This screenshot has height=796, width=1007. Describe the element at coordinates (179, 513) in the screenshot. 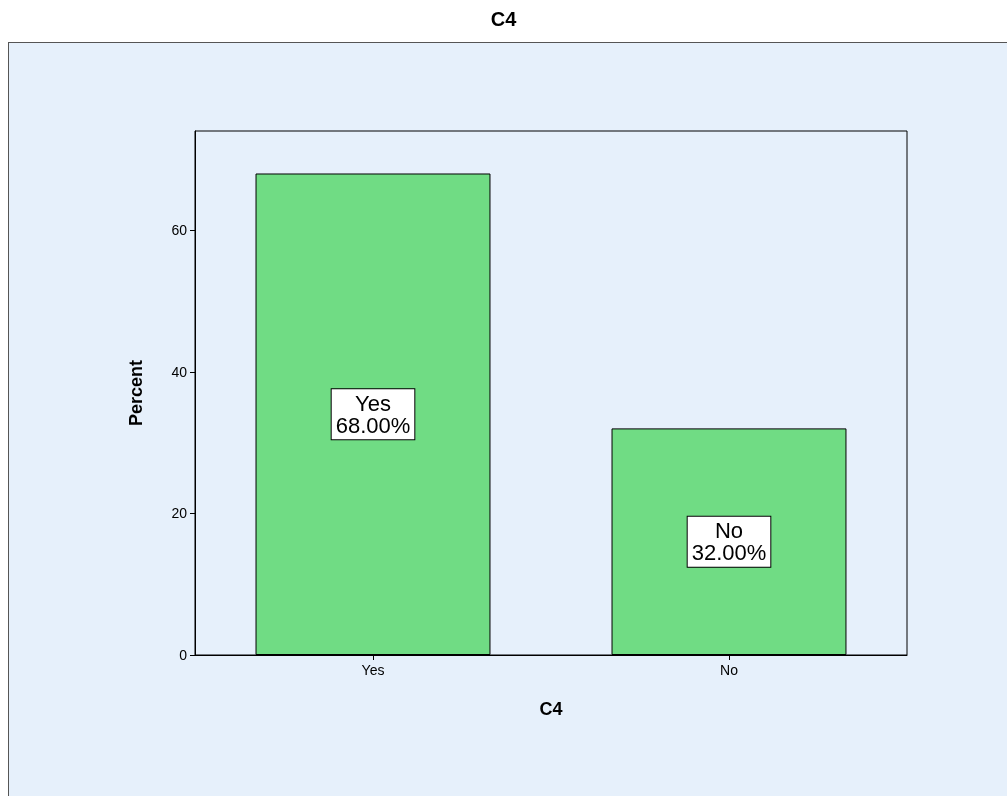

I see `y-tick-label: 20` at that location.